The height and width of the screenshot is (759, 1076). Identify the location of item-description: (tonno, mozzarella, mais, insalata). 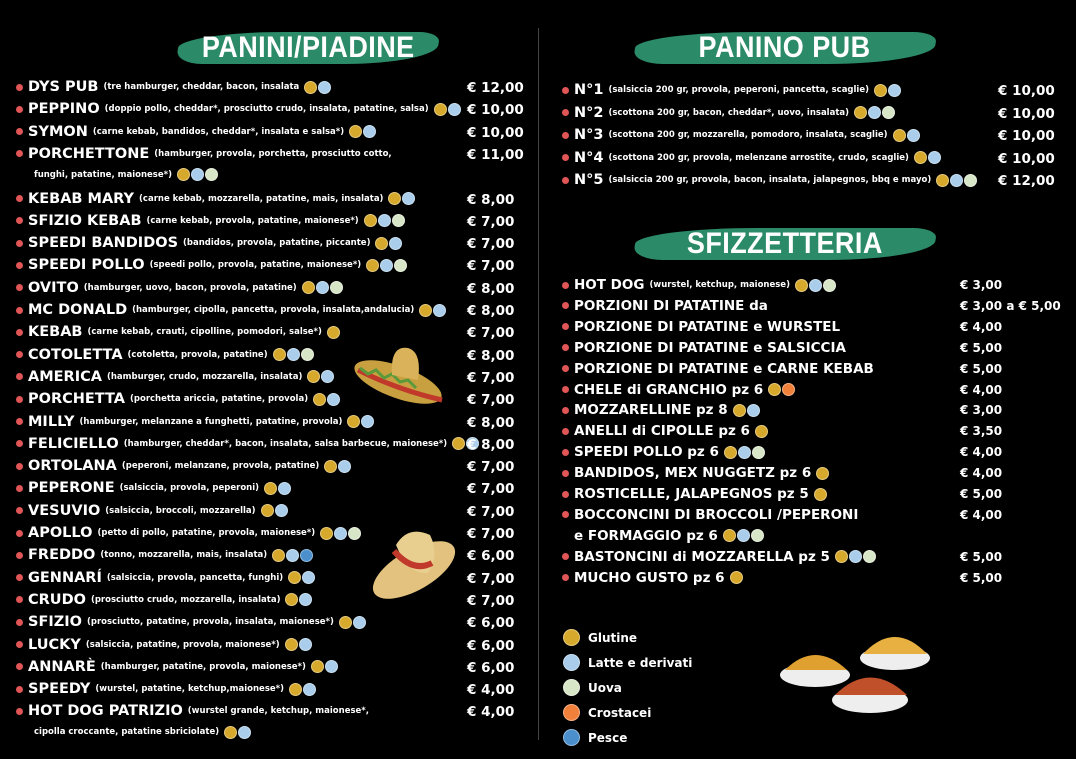
(184, 555).